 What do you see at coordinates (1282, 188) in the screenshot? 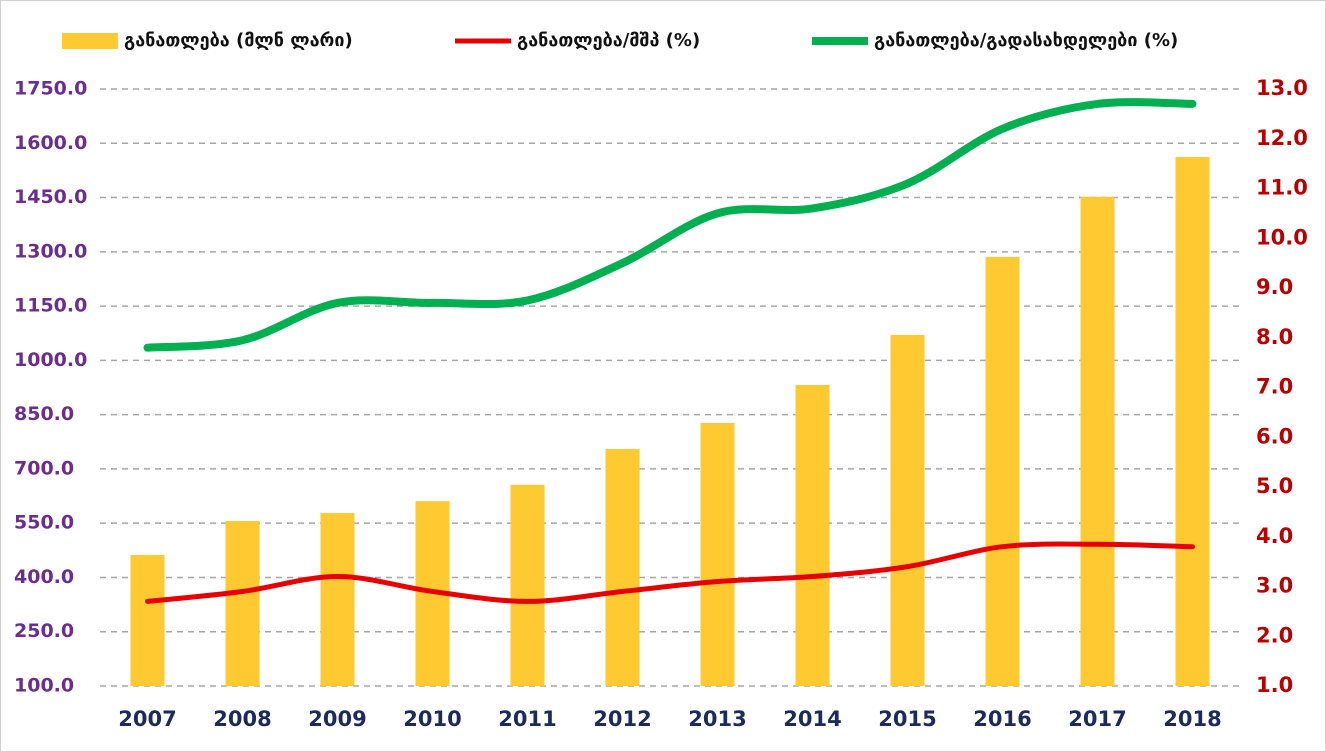
I see `y2-tick-label: 11.0` at bounding box center [1282, 188].